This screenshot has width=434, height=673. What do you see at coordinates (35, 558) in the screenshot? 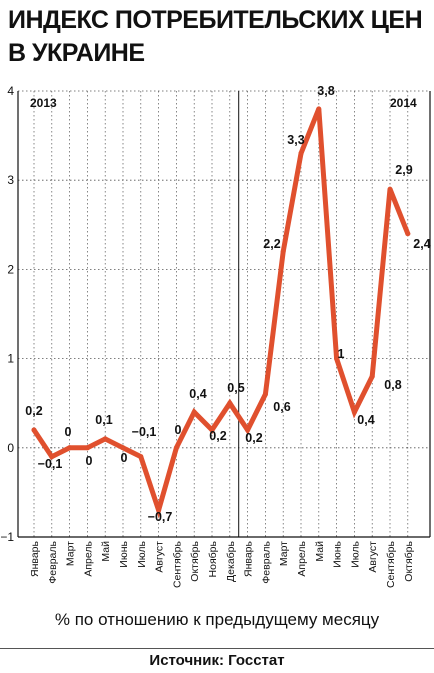
I see `x-tick-label-0: Январь` at bounding box center [35, 558].